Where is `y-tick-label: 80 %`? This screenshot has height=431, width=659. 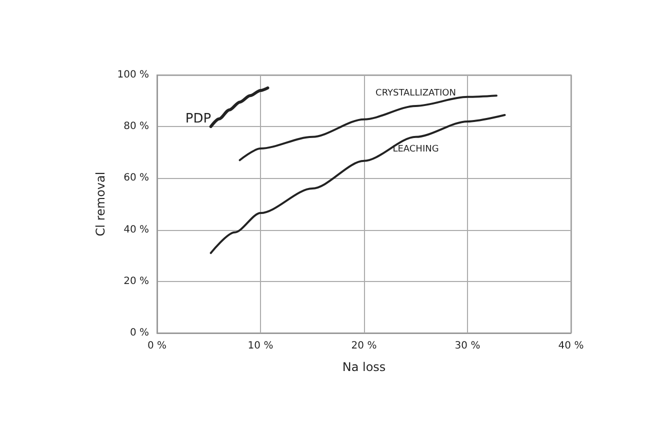
y-tick-label: 80 % is located at coordinates (136, 126).